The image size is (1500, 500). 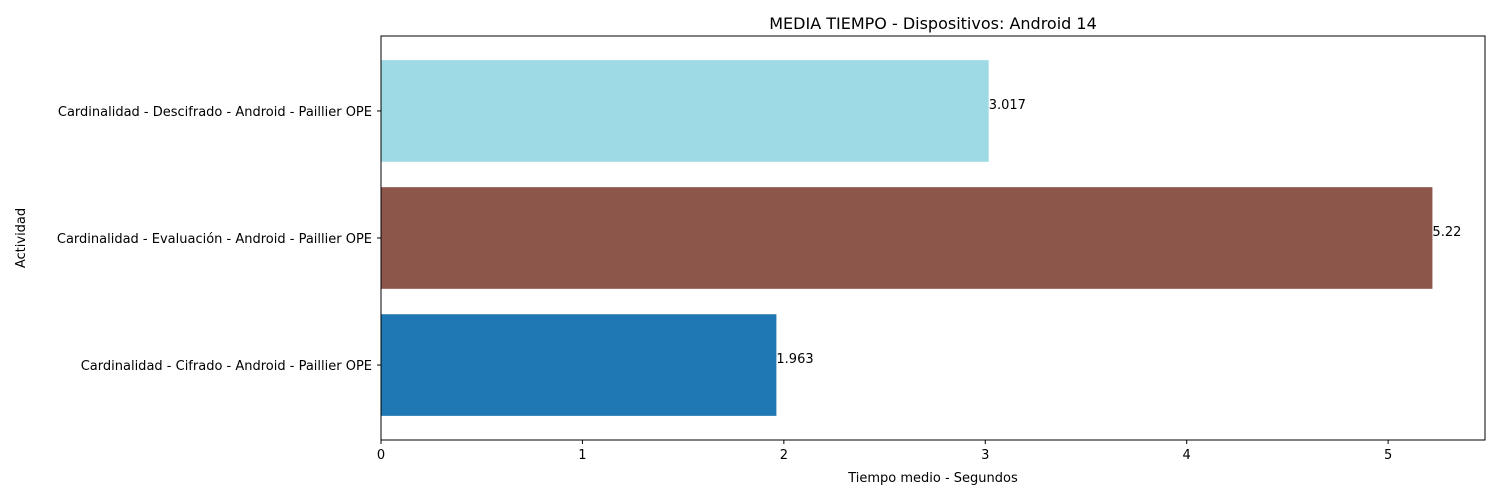 I want to click on bar-value-label-3: 3.017, so click(x=1007, y=105).